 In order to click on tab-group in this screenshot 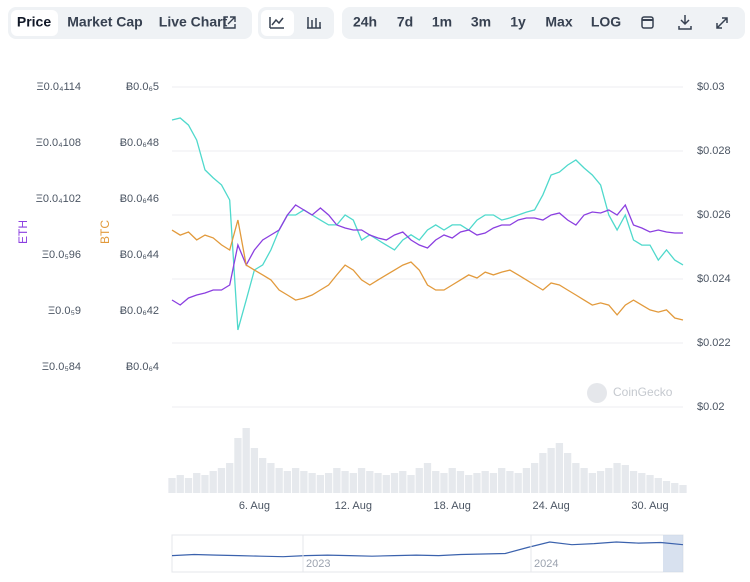, I will do `click(130, 23)`.